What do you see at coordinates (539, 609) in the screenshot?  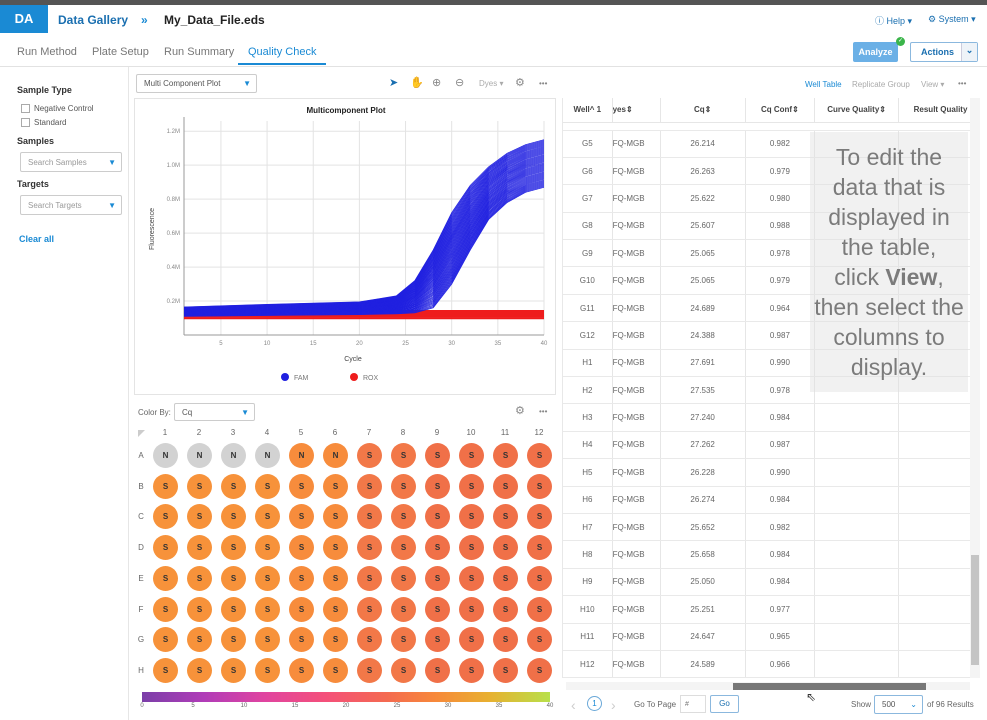 I see `well-F12: S` at bounding box center [539, 609].